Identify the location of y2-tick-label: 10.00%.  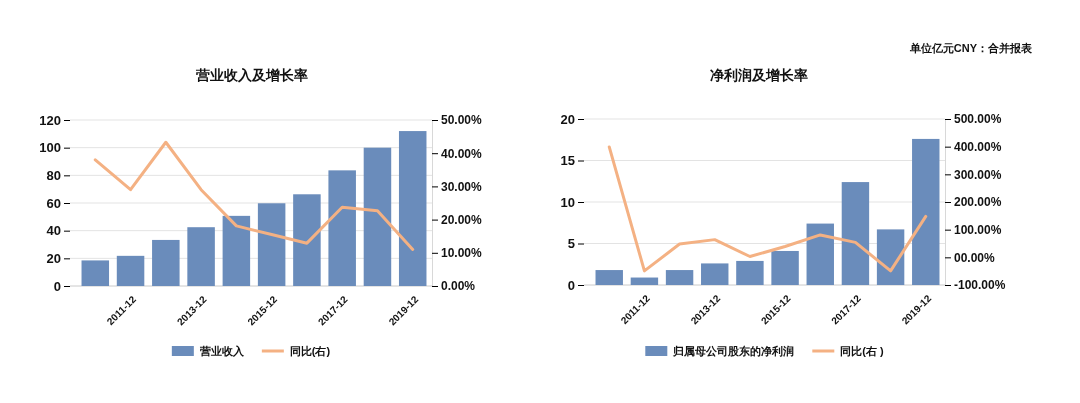
(462, 253).